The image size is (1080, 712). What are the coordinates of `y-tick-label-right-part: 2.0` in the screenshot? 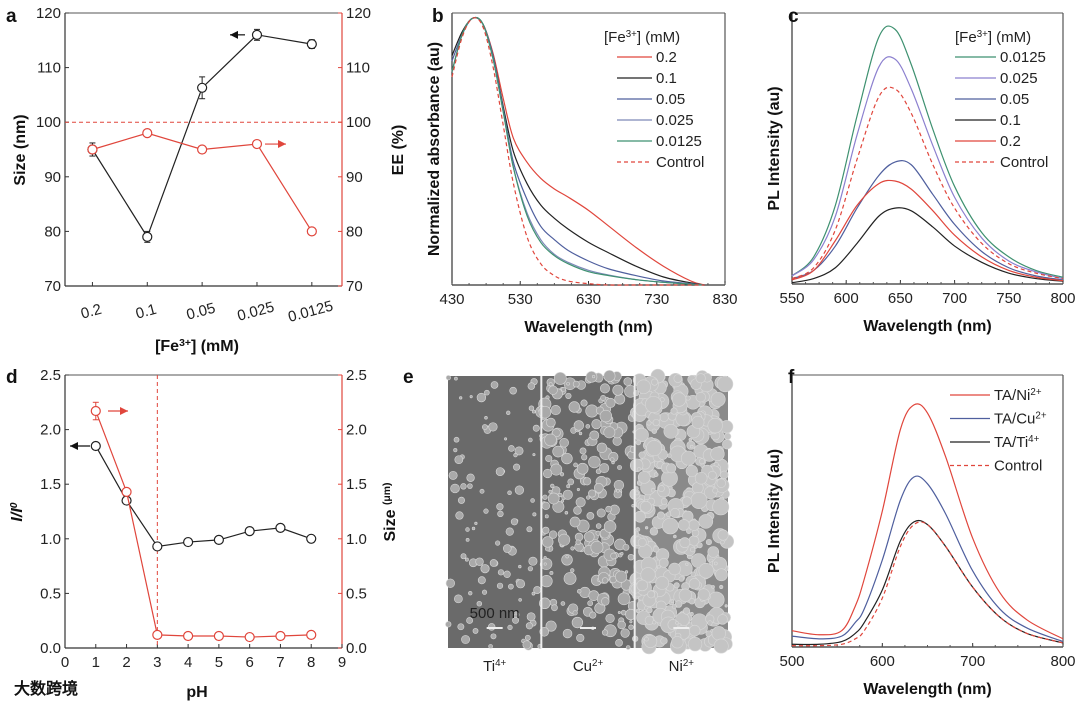 It's located at (356, 430).